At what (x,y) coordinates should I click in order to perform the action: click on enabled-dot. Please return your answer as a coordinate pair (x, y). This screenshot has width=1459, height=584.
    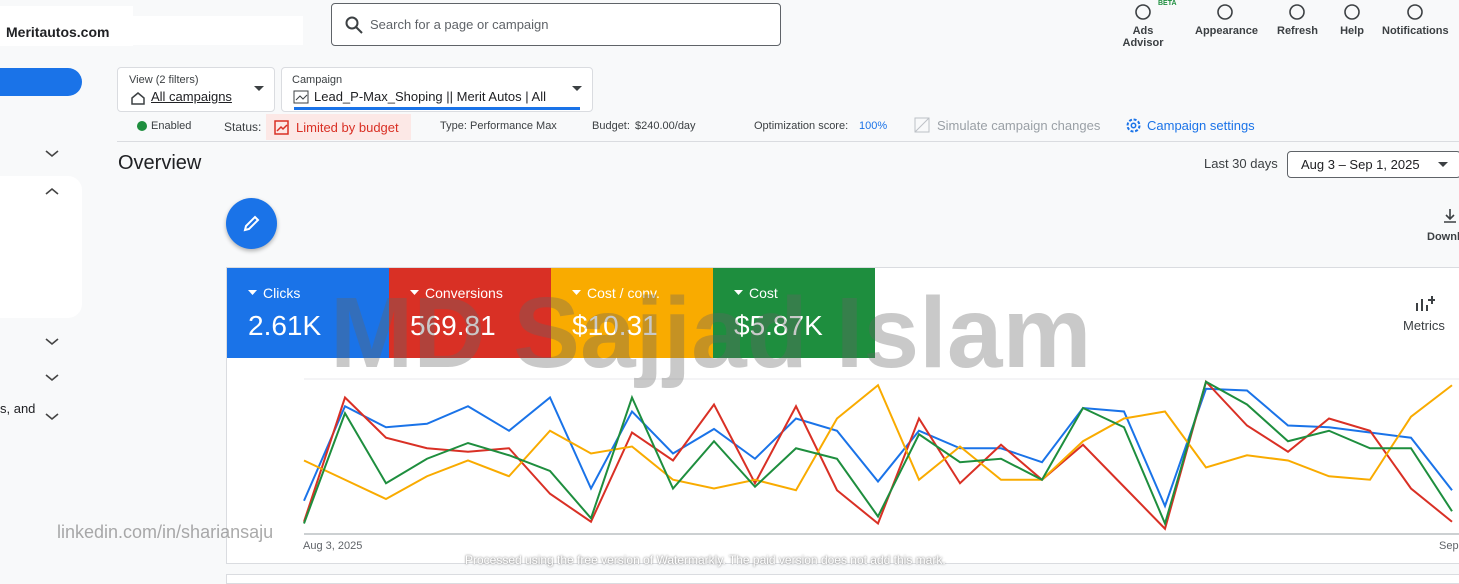
    Looking at the image, I should click on (142, 126).